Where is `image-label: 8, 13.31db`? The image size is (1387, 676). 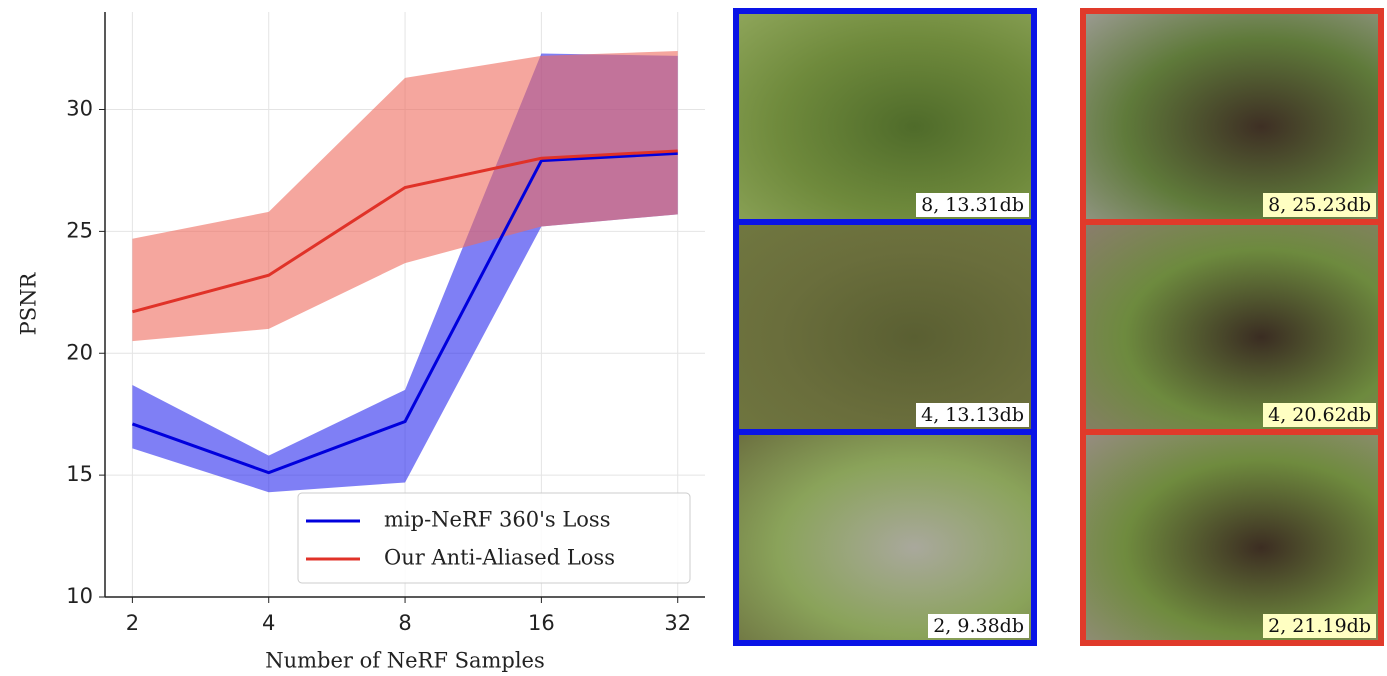 image-label: 8, 13.31db is located at coordinates (972, 204).